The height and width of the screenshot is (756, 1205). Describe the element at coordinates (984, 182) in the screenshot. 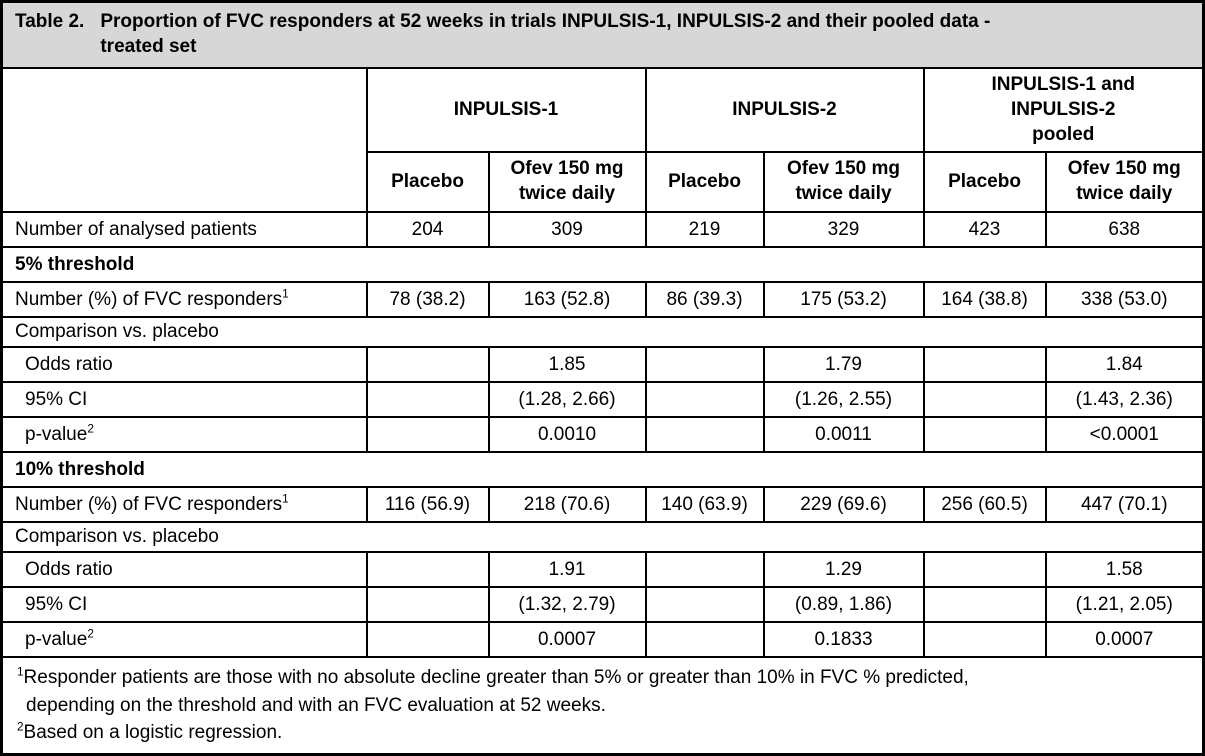

I see `column-header-placebo-pooled: Placebo` at that location.